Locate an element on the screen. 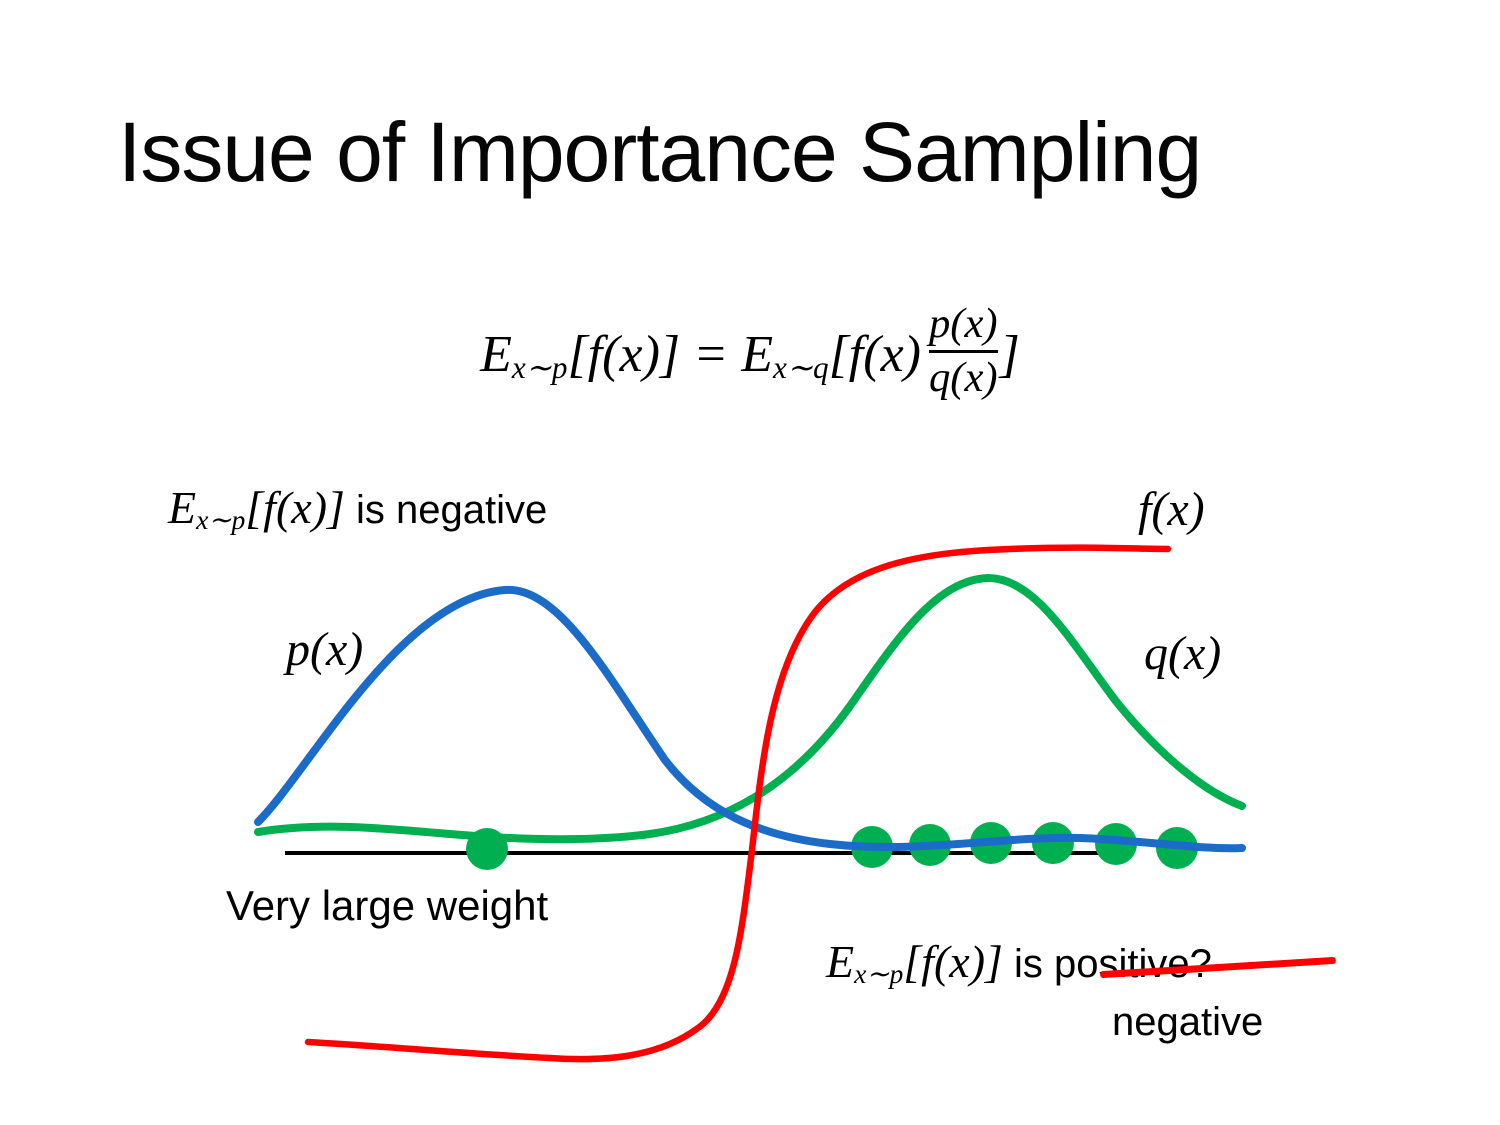  formula-E1: E is located at coordinates (496, 355).